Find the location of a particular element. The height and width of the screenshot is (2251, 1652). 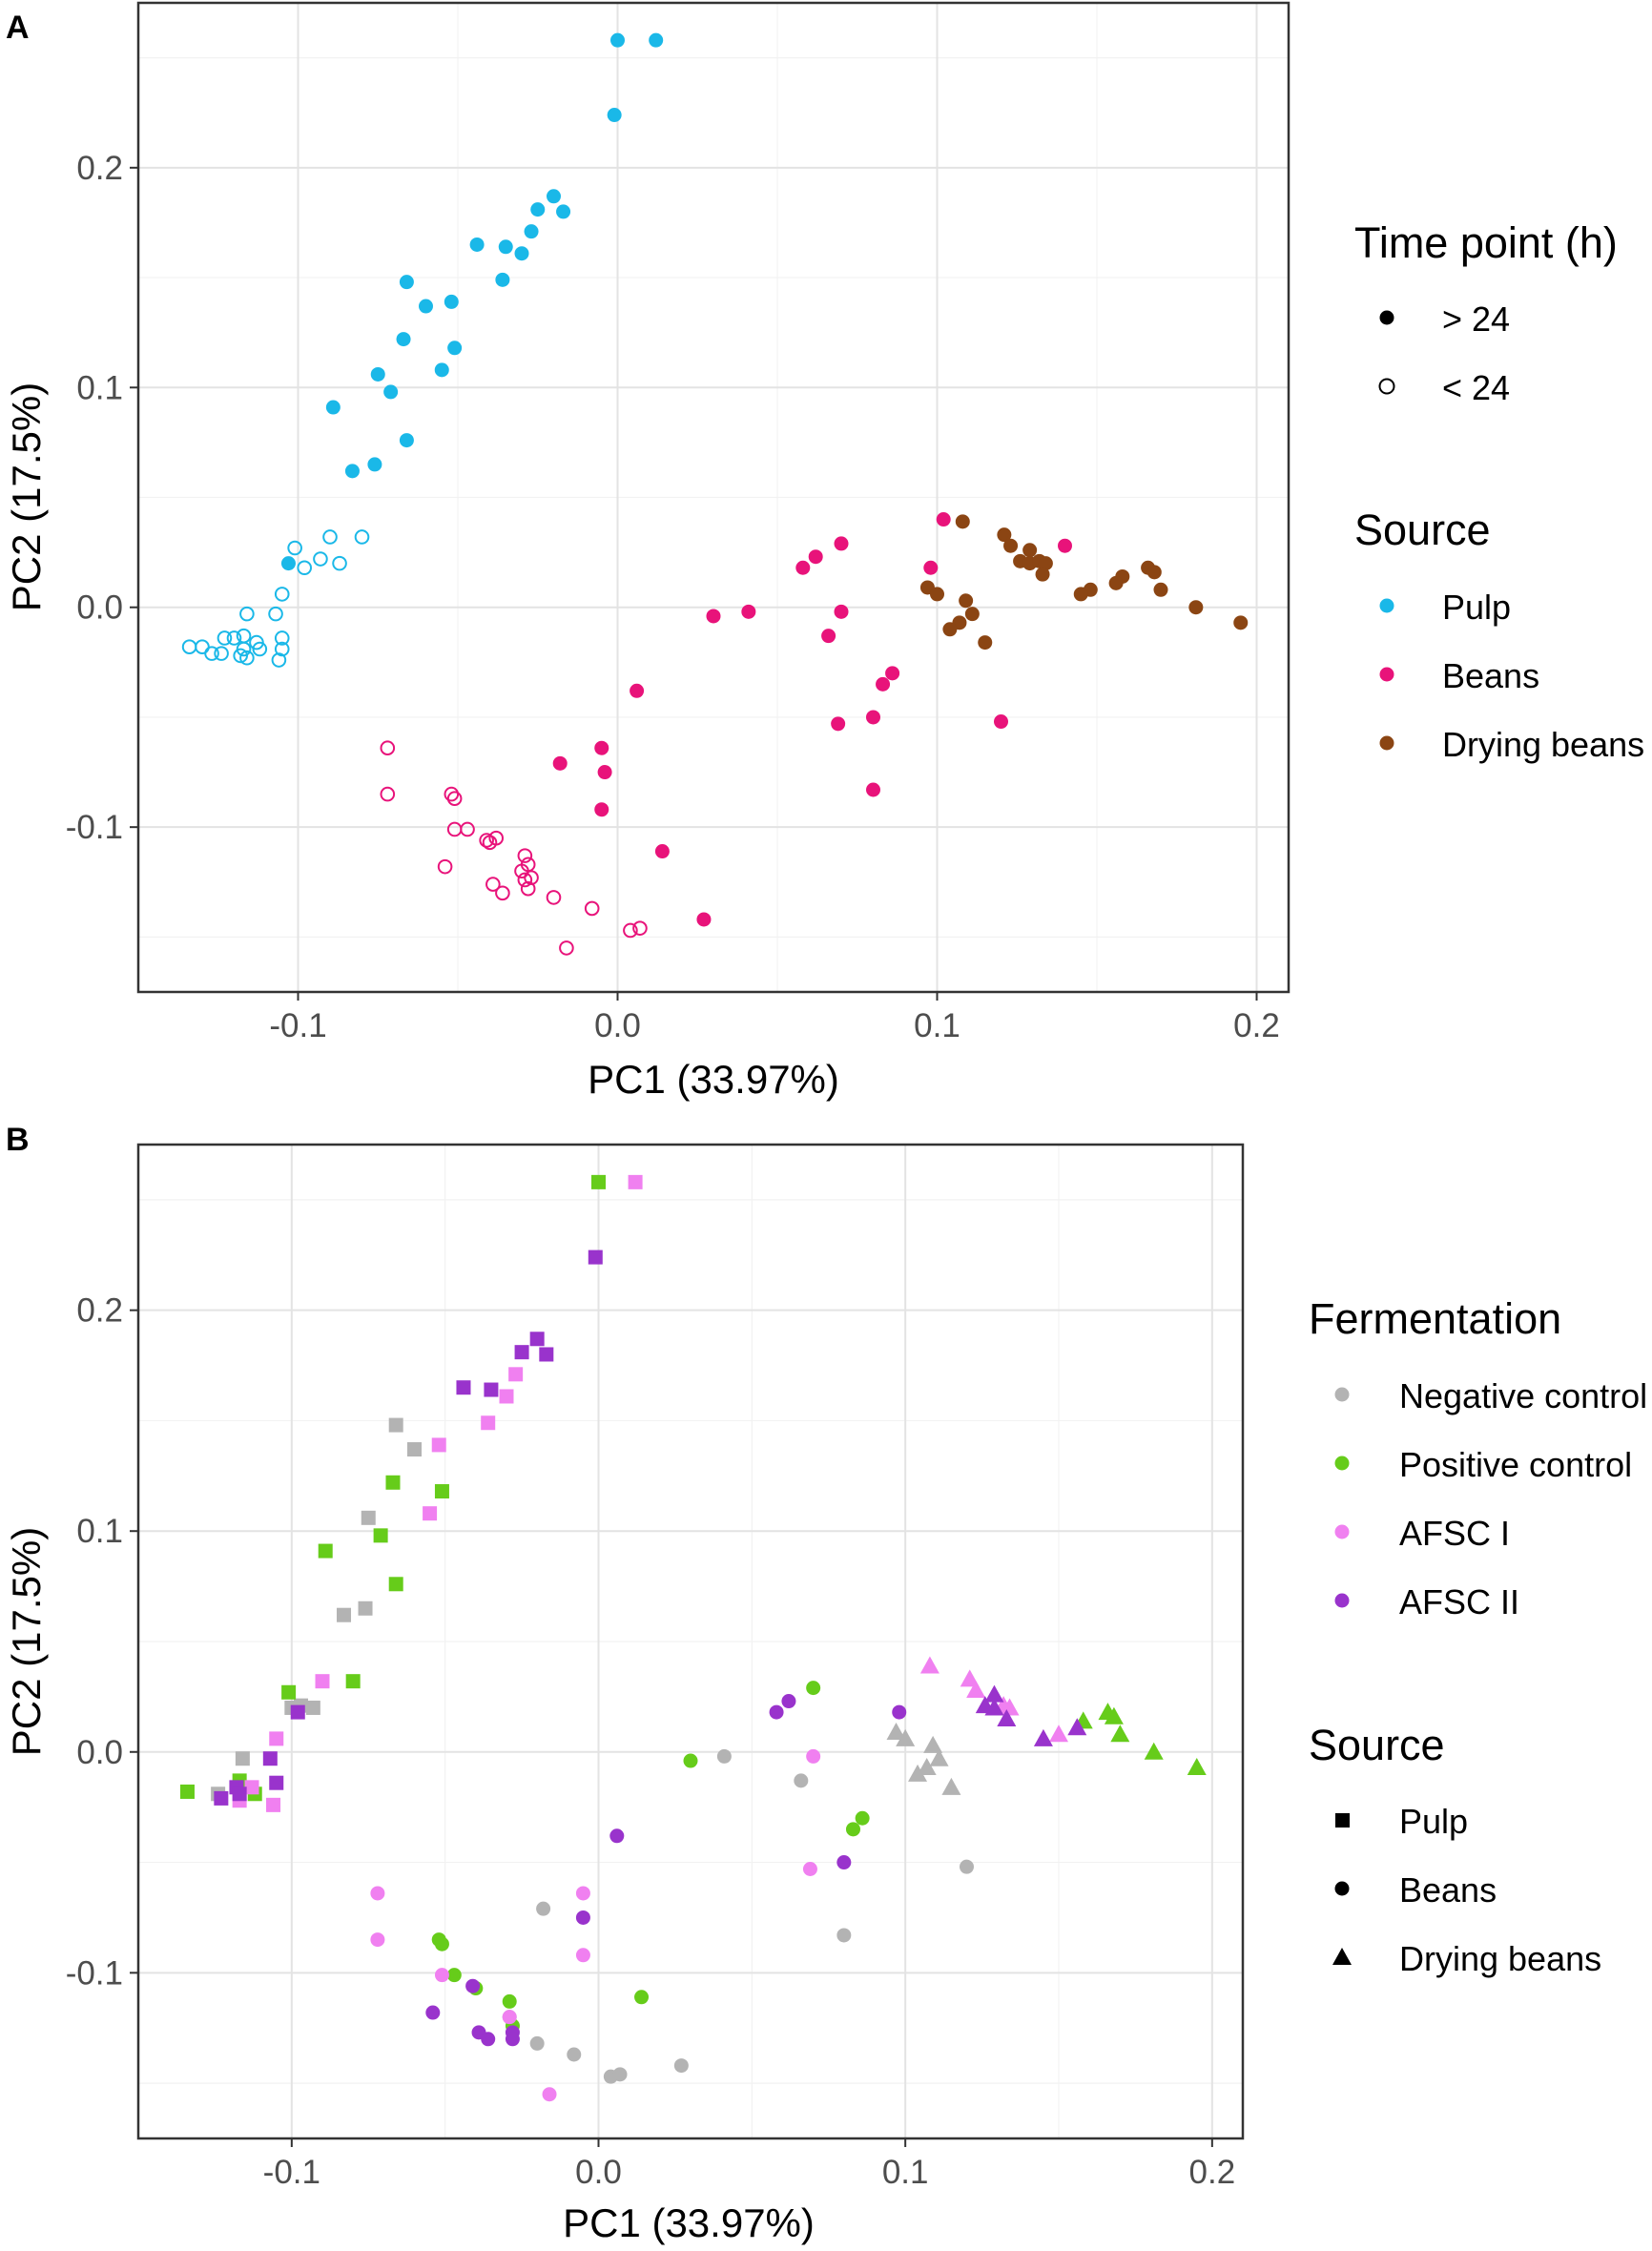

legend-label: AFSC II is located at coordinates (1459, 1602).